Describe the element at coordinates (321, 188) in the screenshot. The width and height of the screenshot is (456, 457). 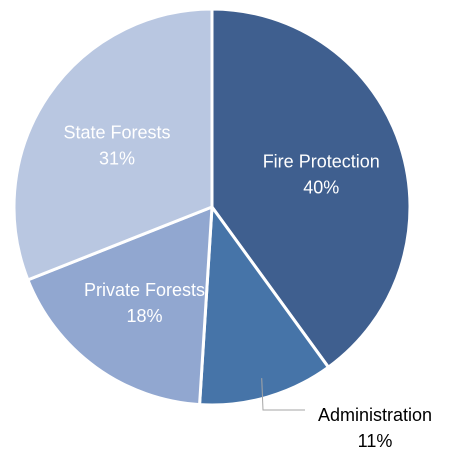
I see `slice-value-fire-protection: 40%` at that location.